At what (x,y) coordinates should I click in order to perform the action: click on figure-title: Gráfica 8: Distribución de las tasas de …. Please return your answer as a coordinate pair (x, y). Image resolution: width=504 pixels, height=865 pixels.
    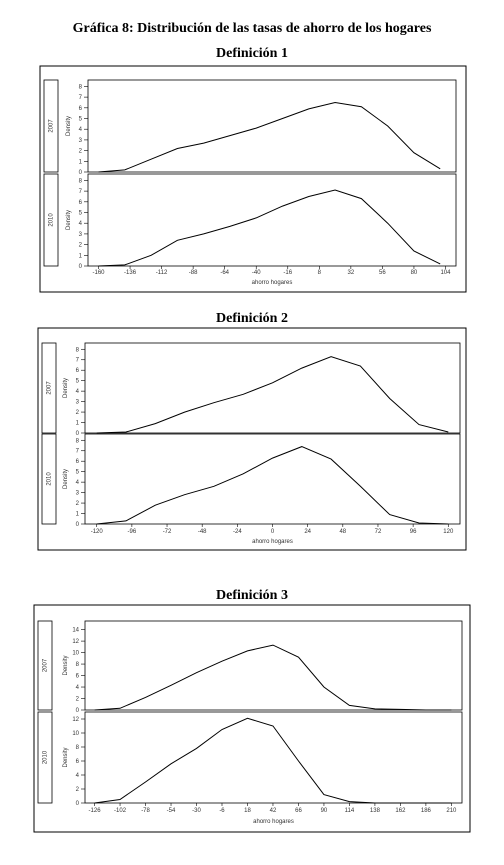
    Looking at the image, I should click on (252, 28).